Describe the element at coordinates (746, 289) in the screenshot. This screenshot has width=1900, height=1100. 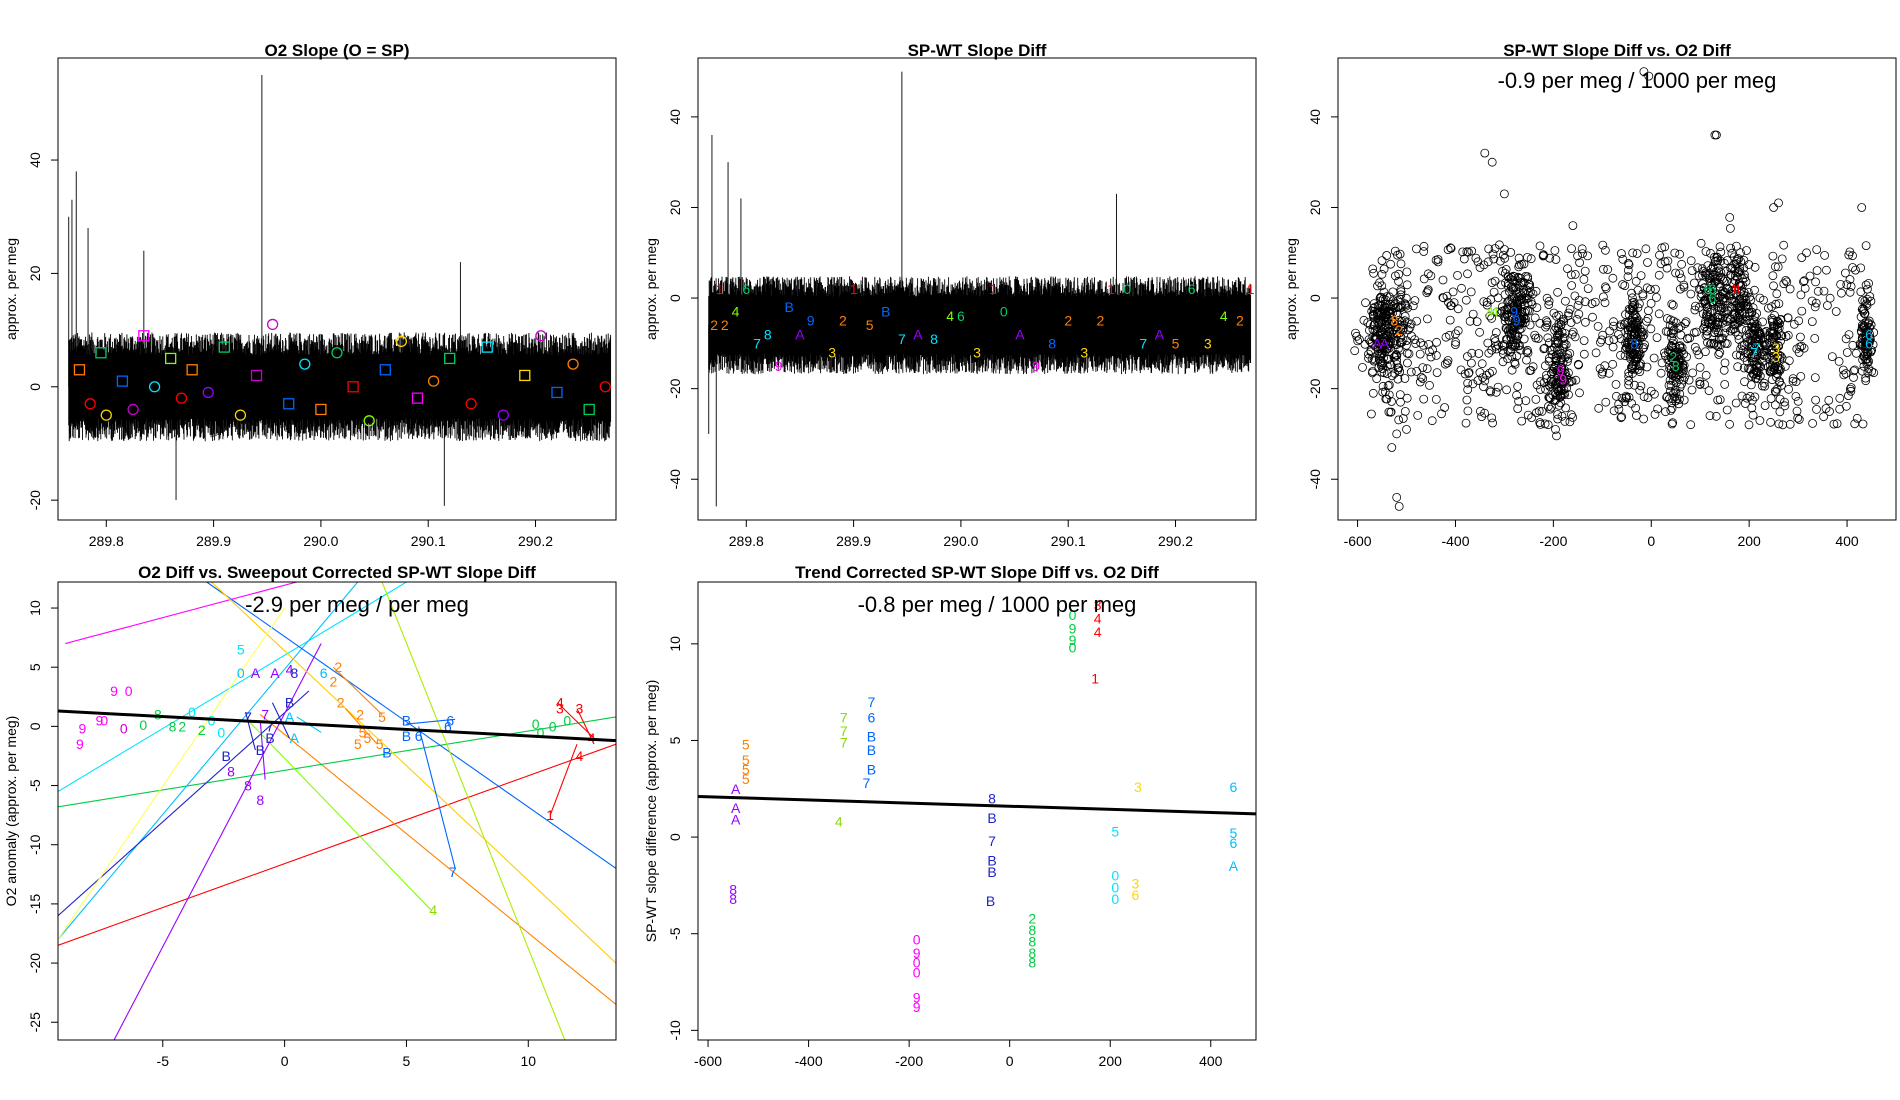
I see `marker-label: 6` at that location.